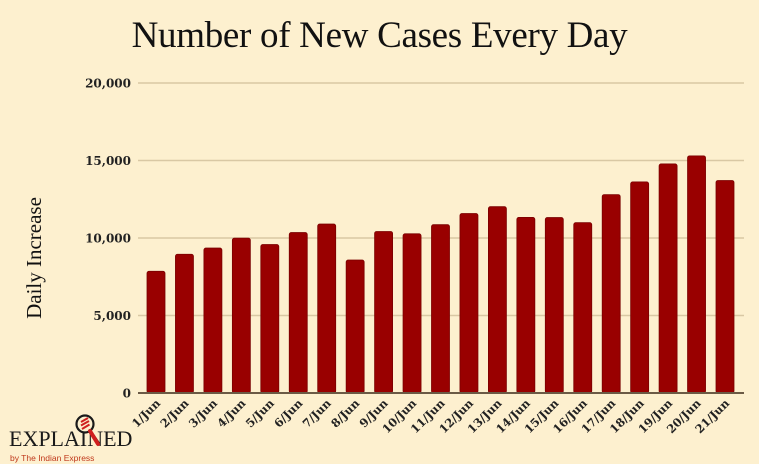 This screenshot has width=759, height=464. What do you see at coordinates (241, 315) in the screenshot?
I see `bar-4-jun` at bounding box center [241, 315].